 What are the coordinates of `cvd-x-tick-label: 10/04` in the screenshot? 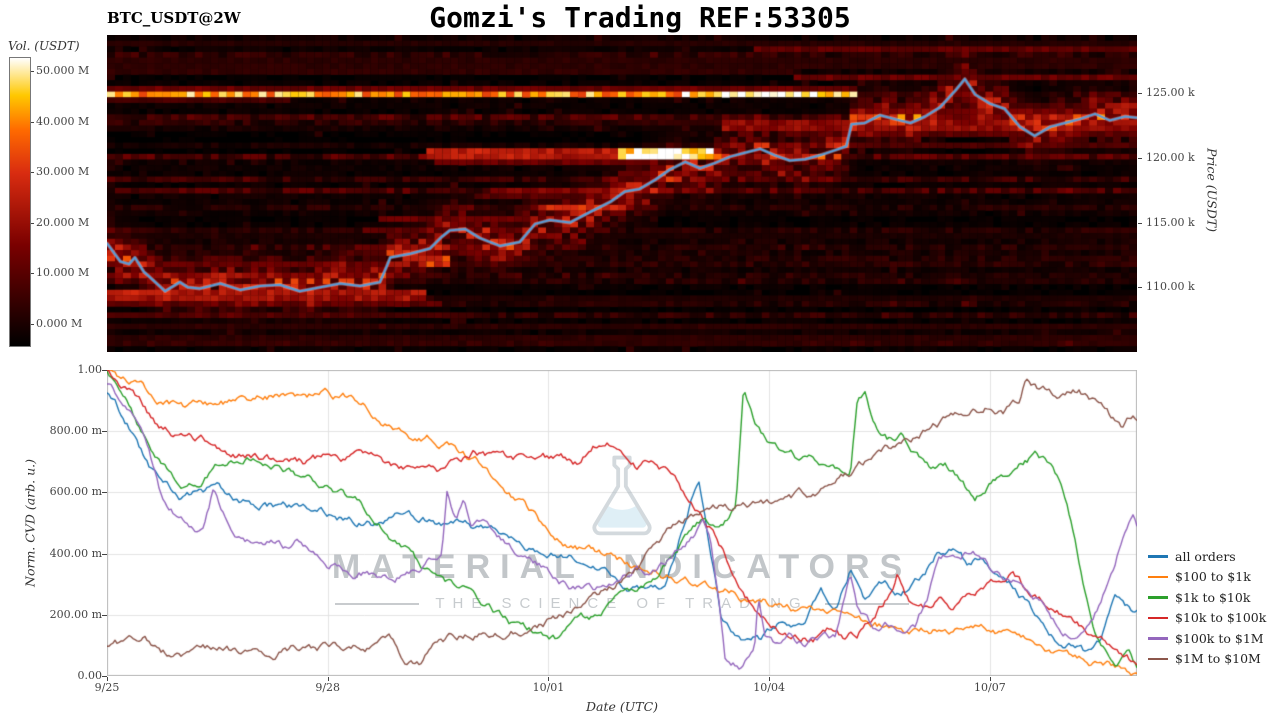 It's located at (769, 687).